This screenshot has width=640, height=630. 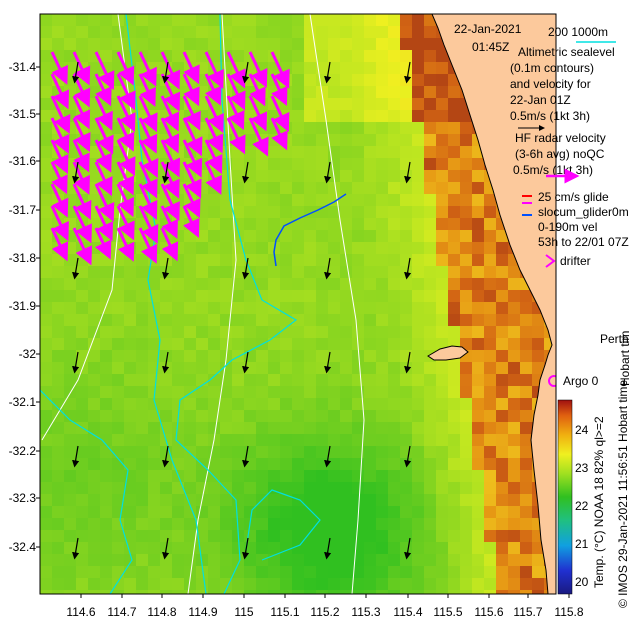 What do you see at coordinates (86, 491) in the screenshot?
I see `altimetry-contour` at bounding box center [86, 491].